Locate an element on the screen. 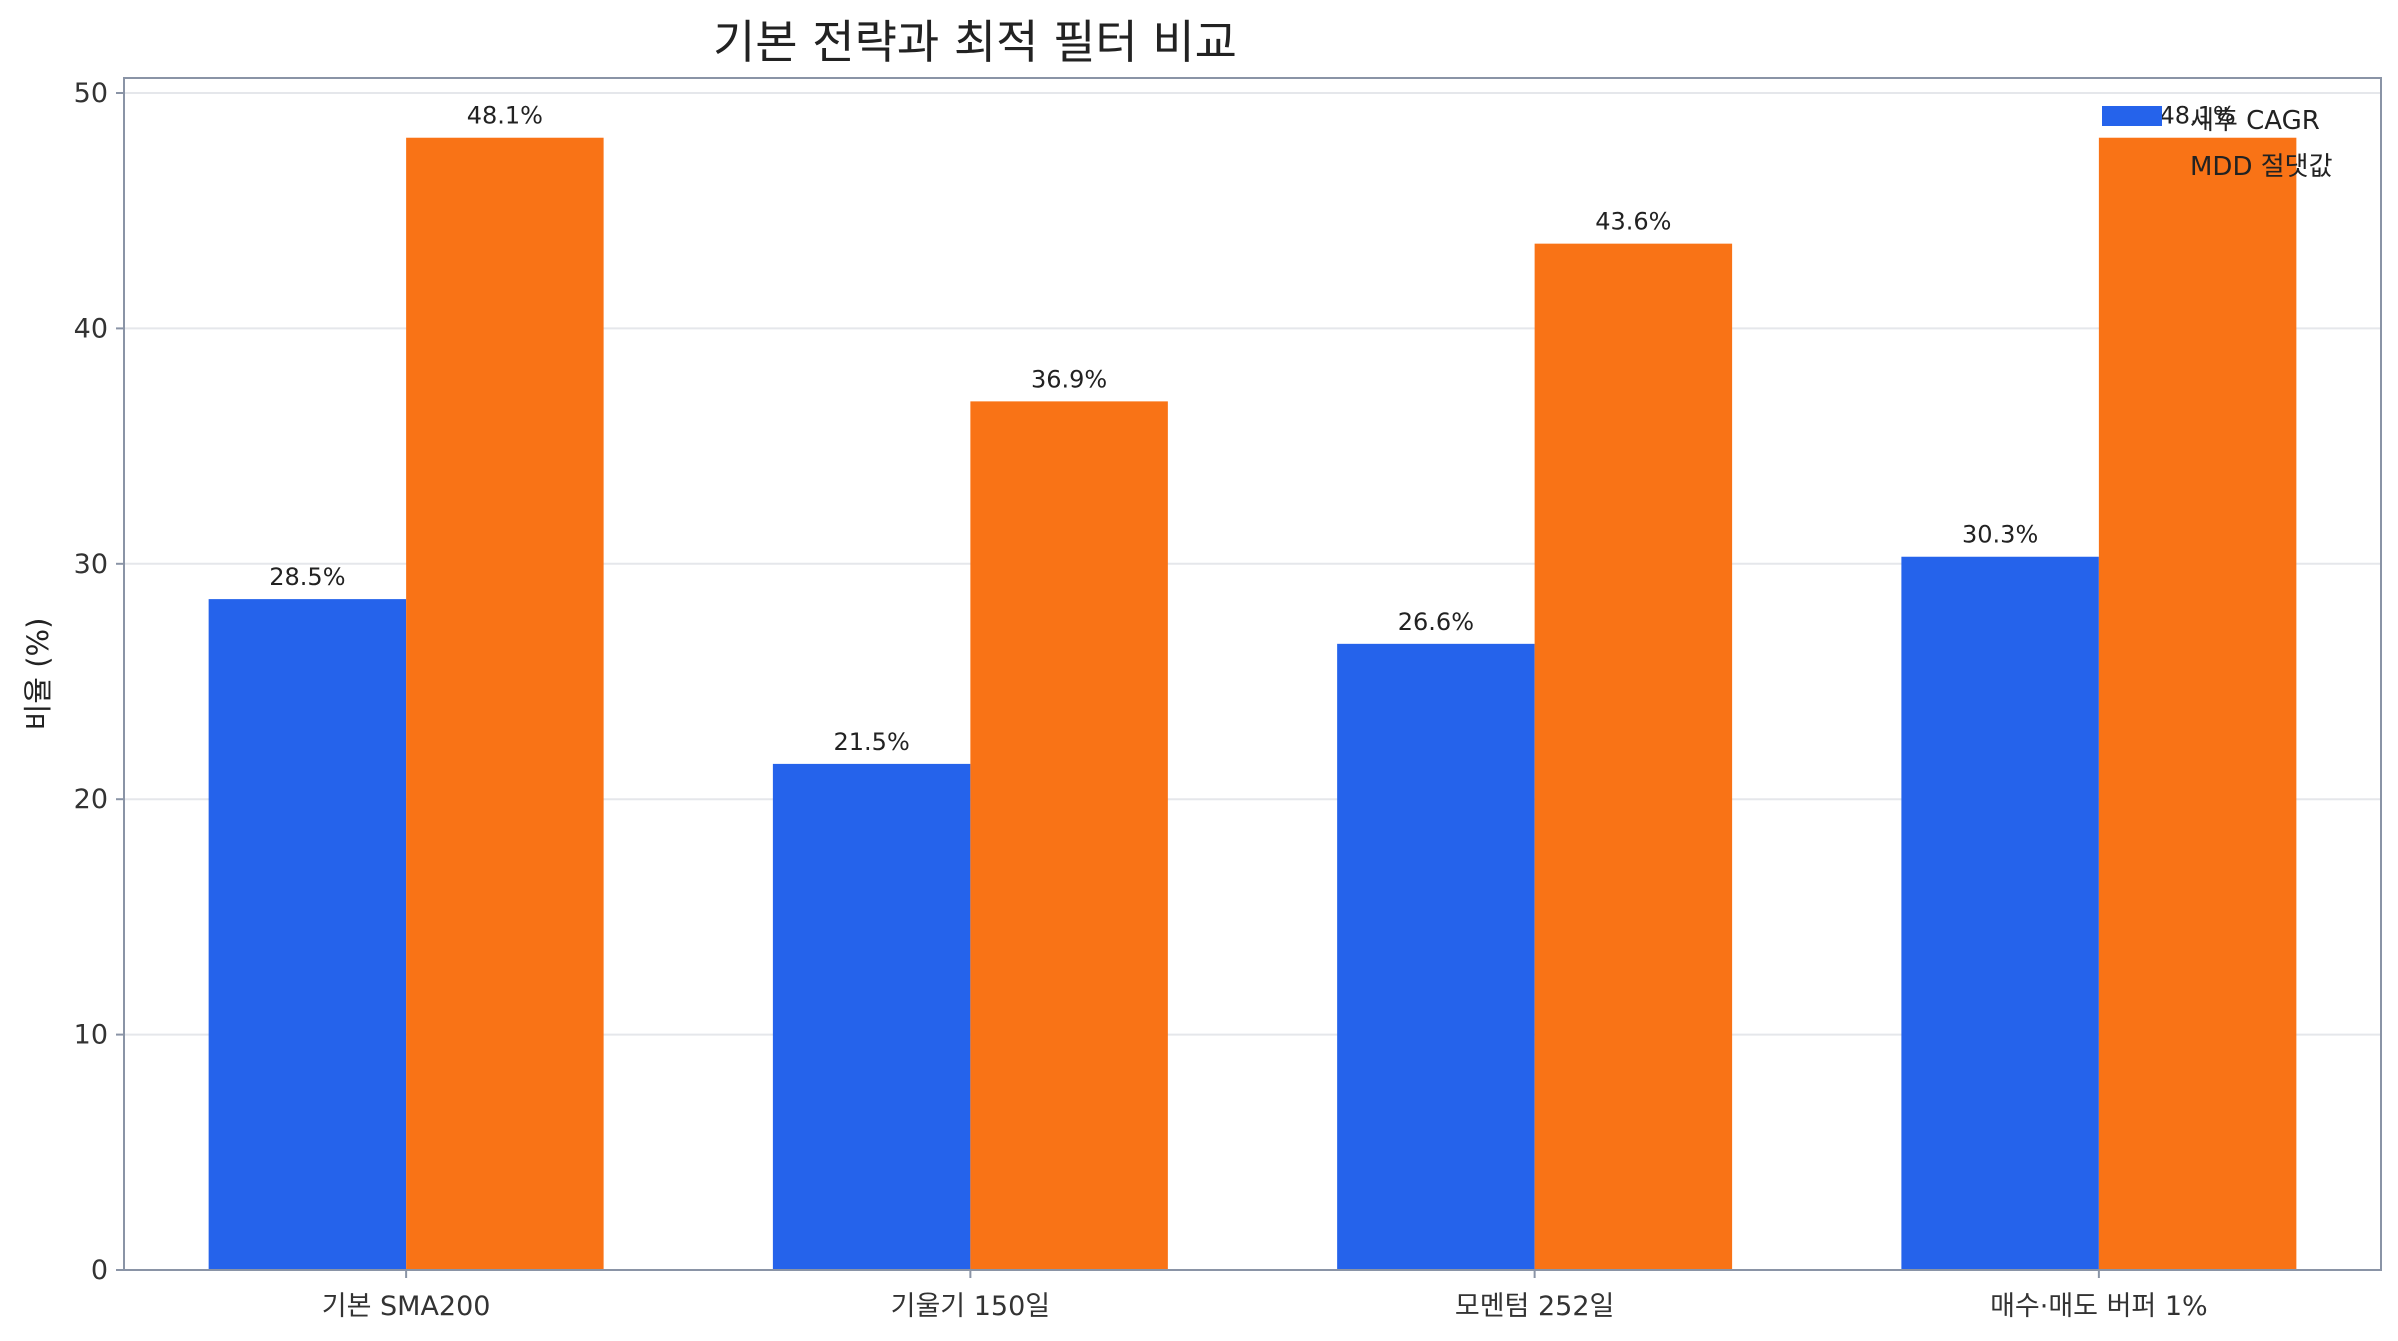 The width and height of the screenshot is (2398, 1341). x-tick-label: 기본 SMA200 is located at coordinates (406, 1306).